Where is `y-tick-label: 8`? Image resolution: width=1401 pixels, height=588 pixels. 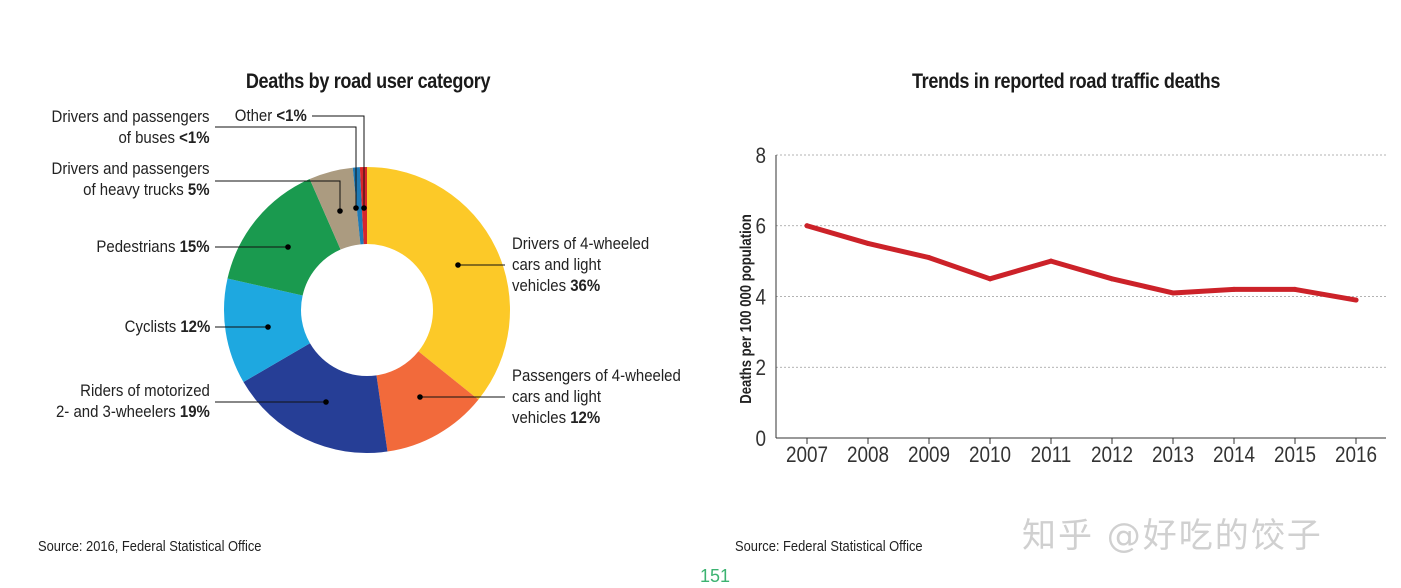 y-tick-label: 8 is located at coordinates (760, 156).